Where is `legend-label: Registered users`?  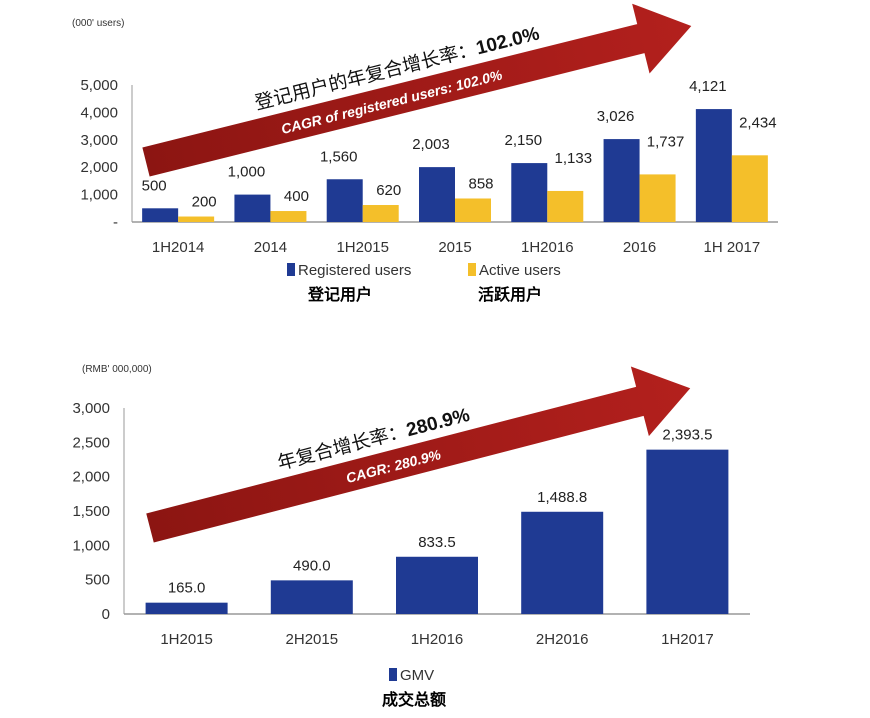 legend-label: Registered users is located at coordinates (354, 270).